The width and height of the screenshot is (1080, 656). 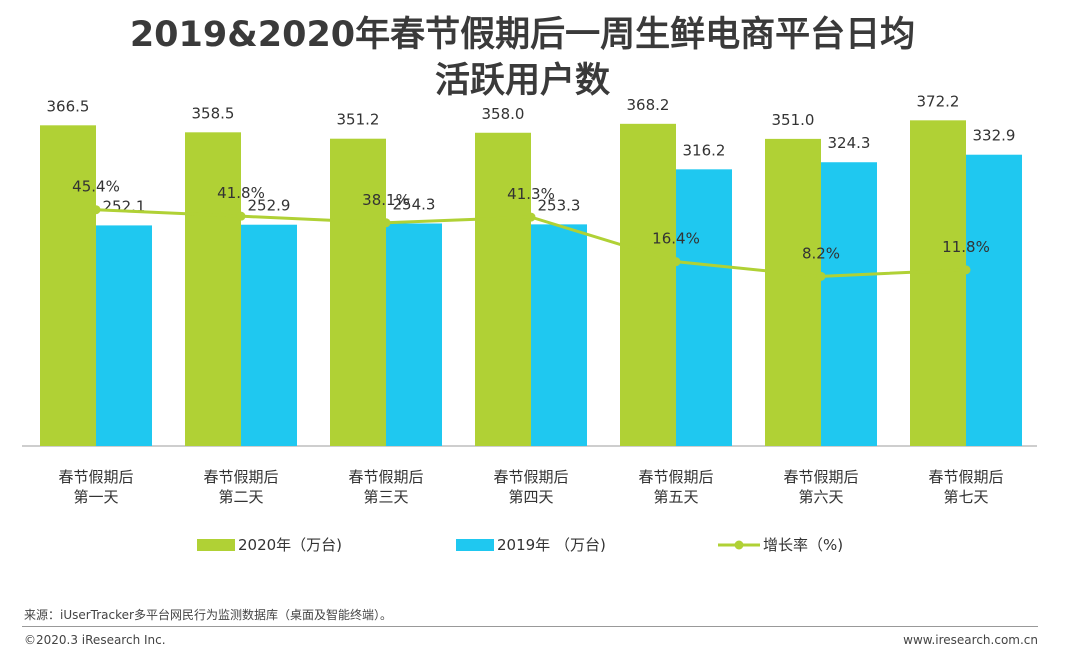 What do you see at coordinates (213, 113) in the screenshot?
I see `bar-label-2020-2: 358.5` at bounding box center [213, 113].